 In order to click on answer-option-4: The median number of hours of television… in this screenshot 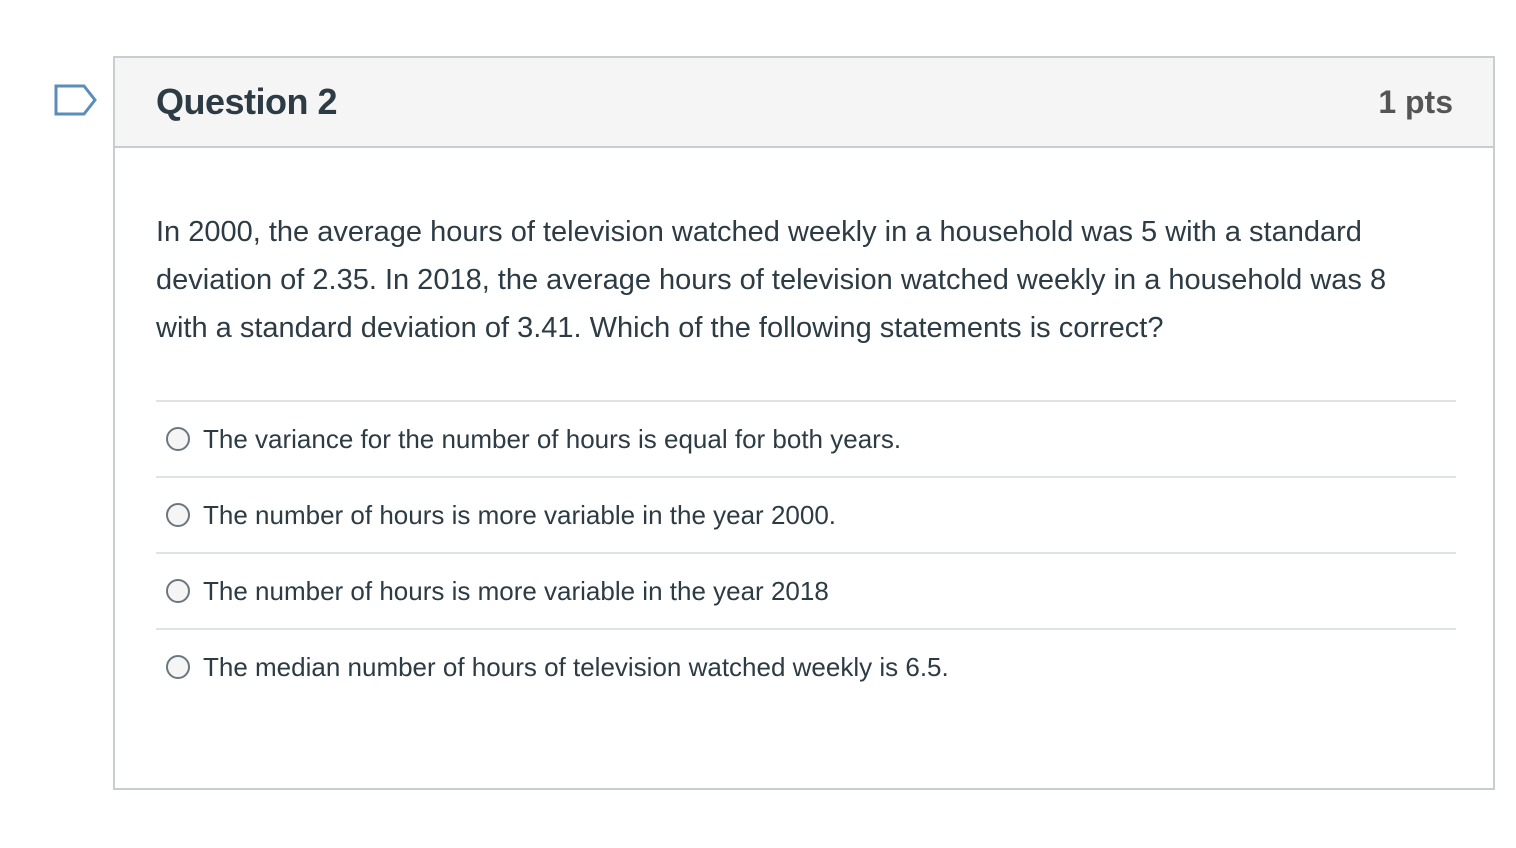, I will do `click(806, 667)`.